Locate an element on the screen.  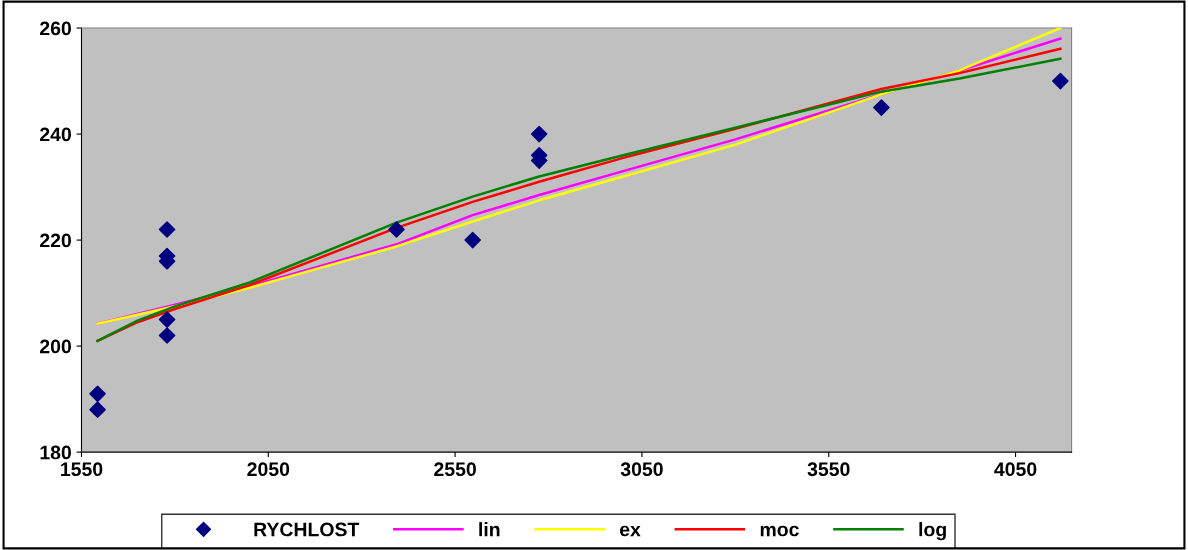
legend-label: moc is located at coordinates (779, 531).